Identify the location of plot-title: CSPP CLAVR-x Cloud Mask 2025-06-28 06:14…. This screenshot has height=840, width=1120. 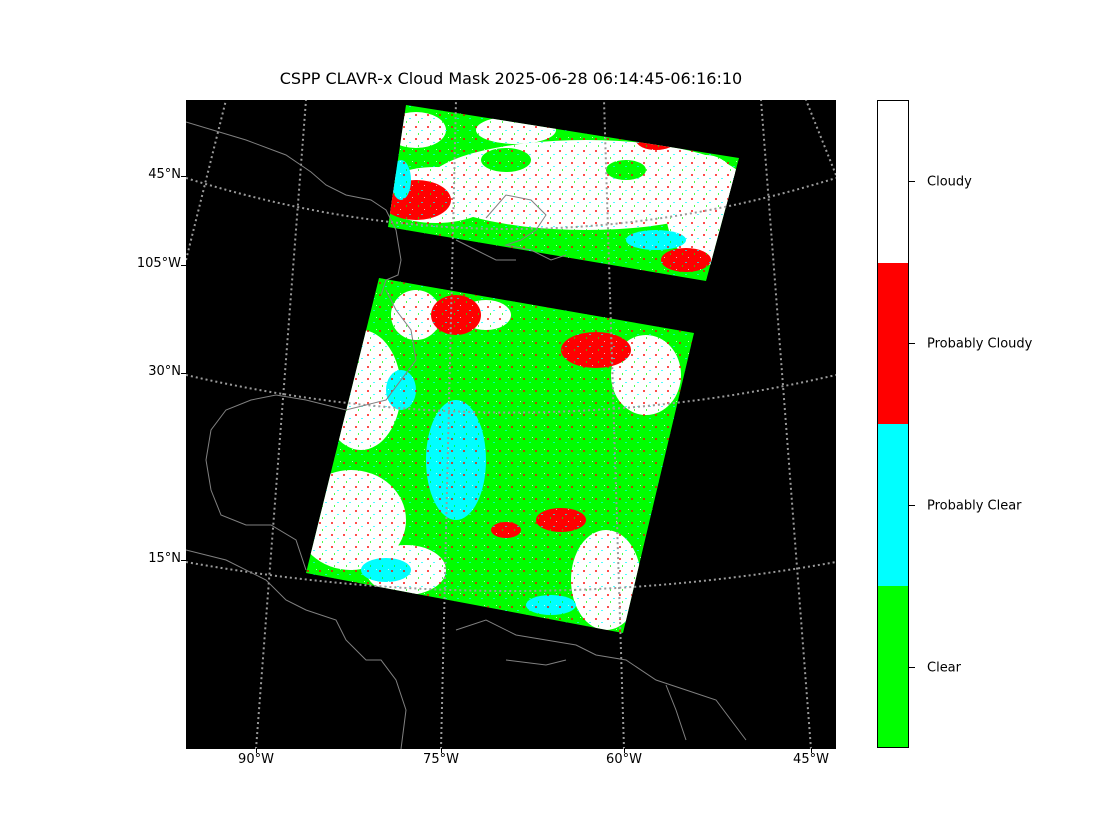
(511, 78).